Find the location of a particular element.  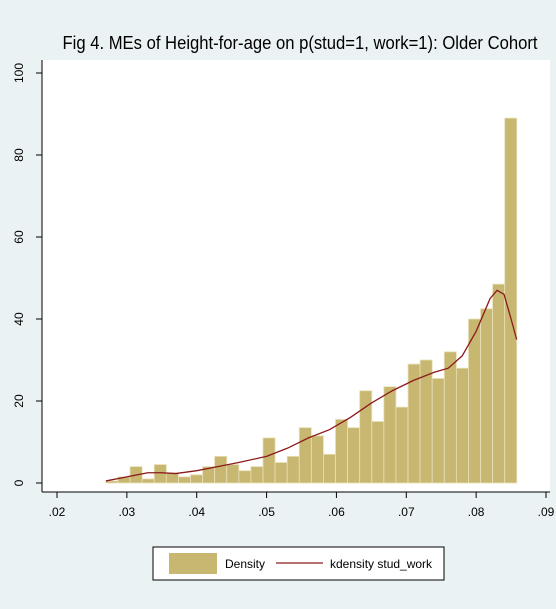

x-tick-label: .09 is located at coordinates (546, 512).